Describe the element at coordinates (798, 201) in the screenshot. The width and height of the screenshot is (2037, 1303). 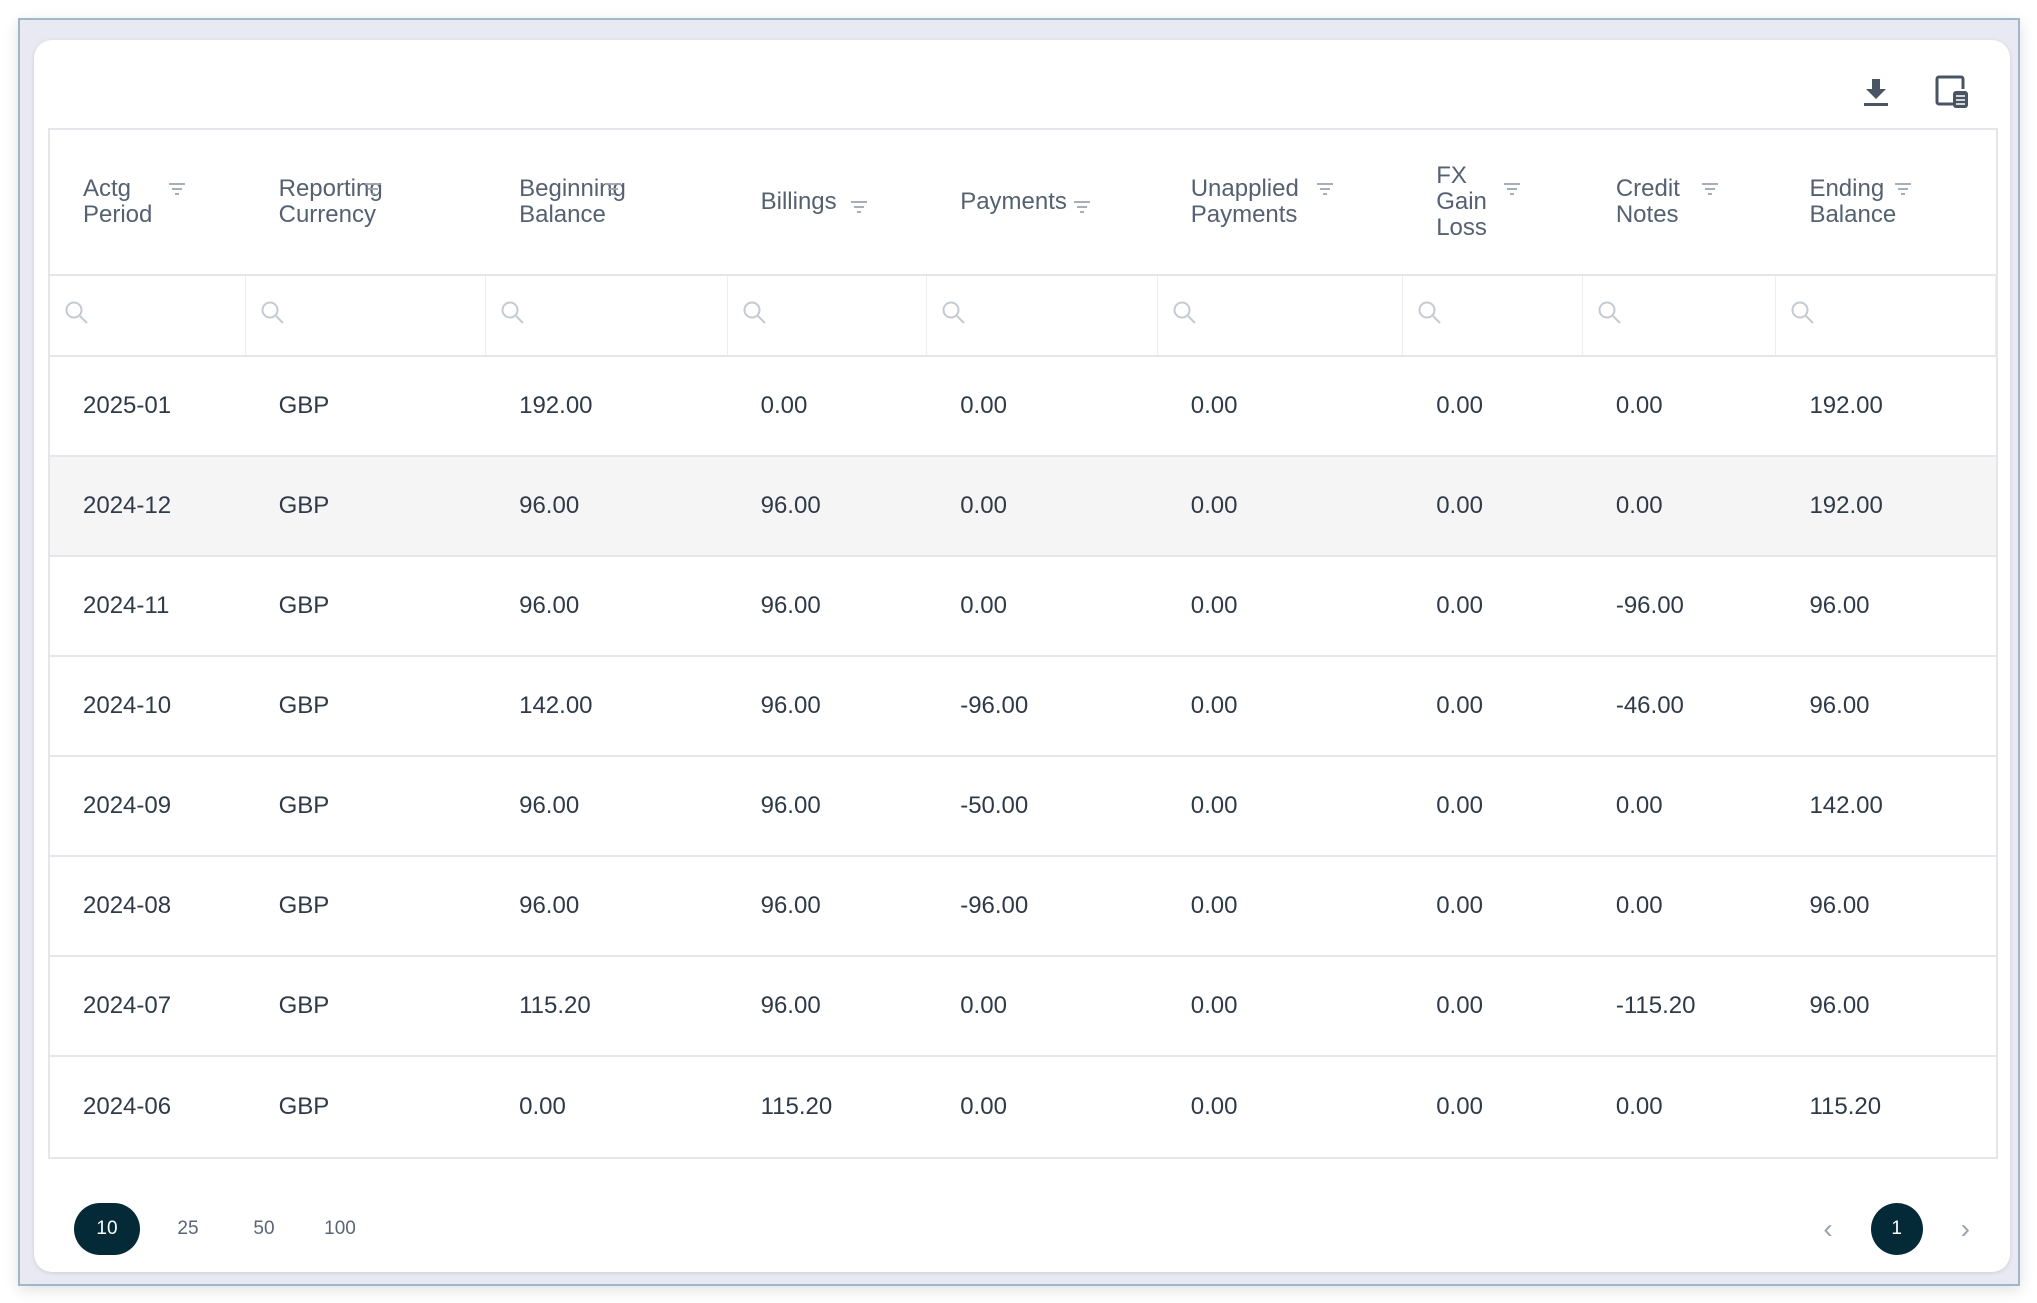
I see `column-header-label: Billings` at that location.